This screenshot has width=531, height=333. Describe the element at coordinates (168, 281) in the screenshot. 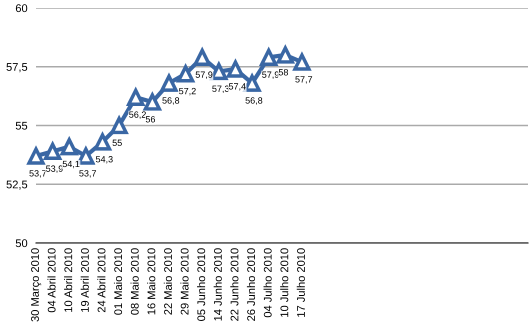

I see `x-tick-label: 22 Maio 2010` at that location.